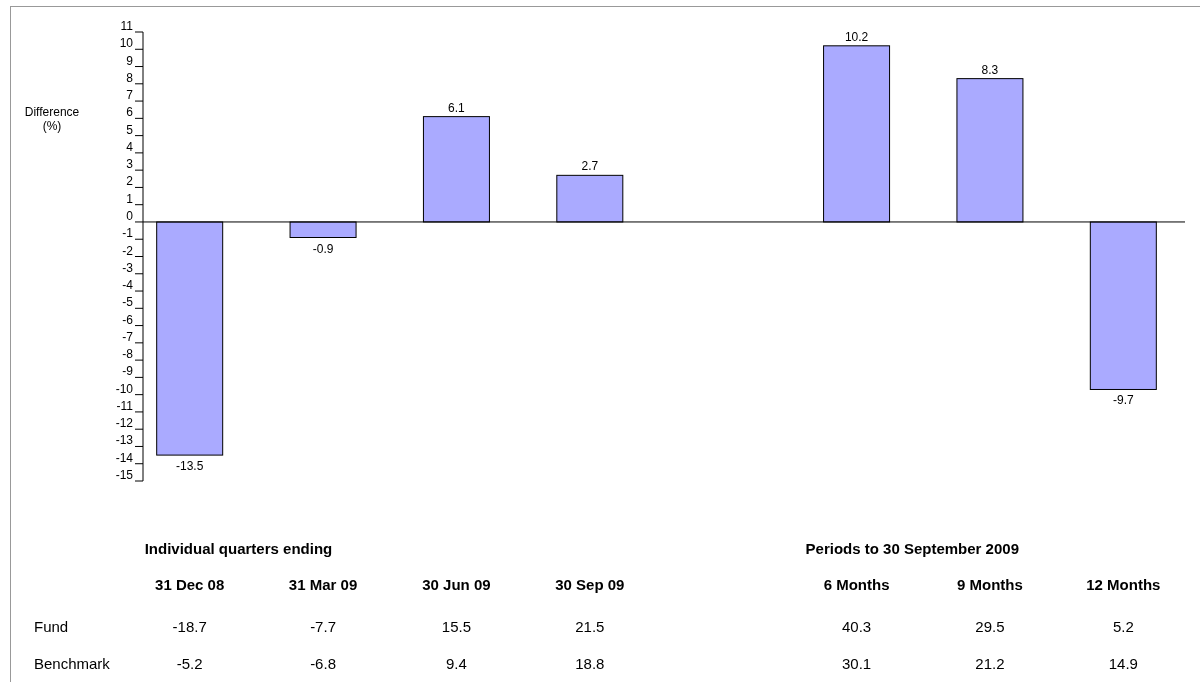  I want to click on y-tick-label: 6, so click(130, 112).